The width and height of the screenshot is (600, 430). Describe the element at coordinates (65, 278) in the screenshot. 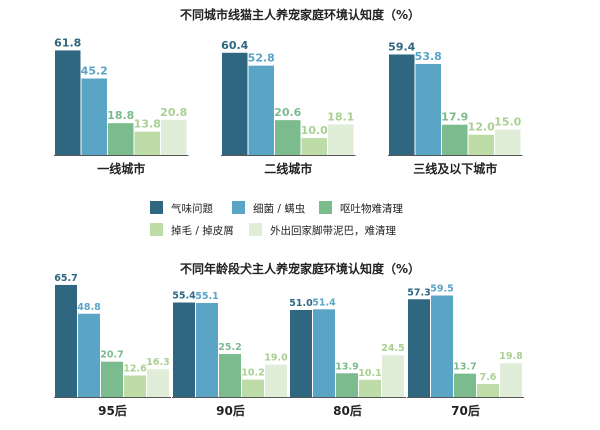

I see `bar-label-c1-g0-s0: 65.7` at that location.